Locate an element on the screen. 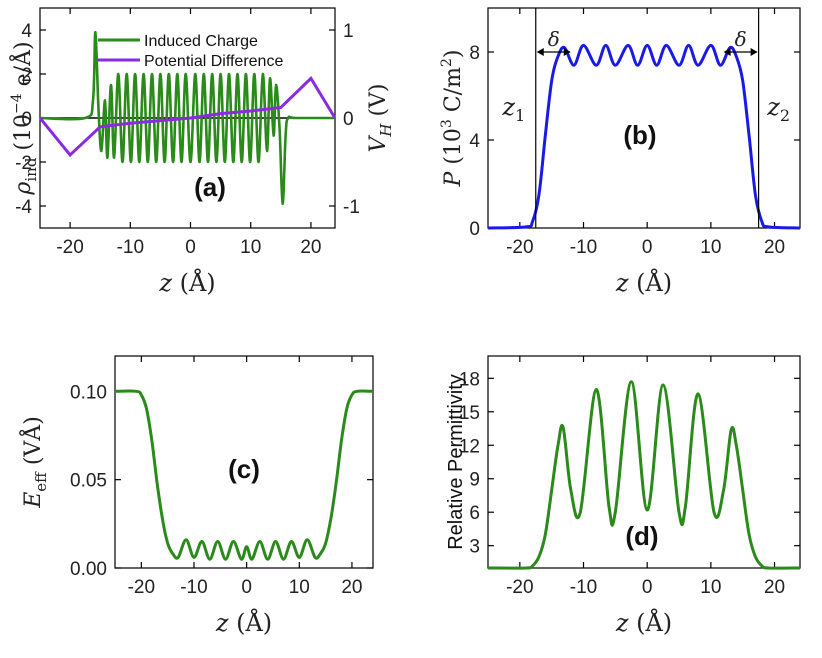 Image resolution: width=822 pixels, height=658 pixels. legend-label-potential: Potential Difference is located at coordinates (213, 61).